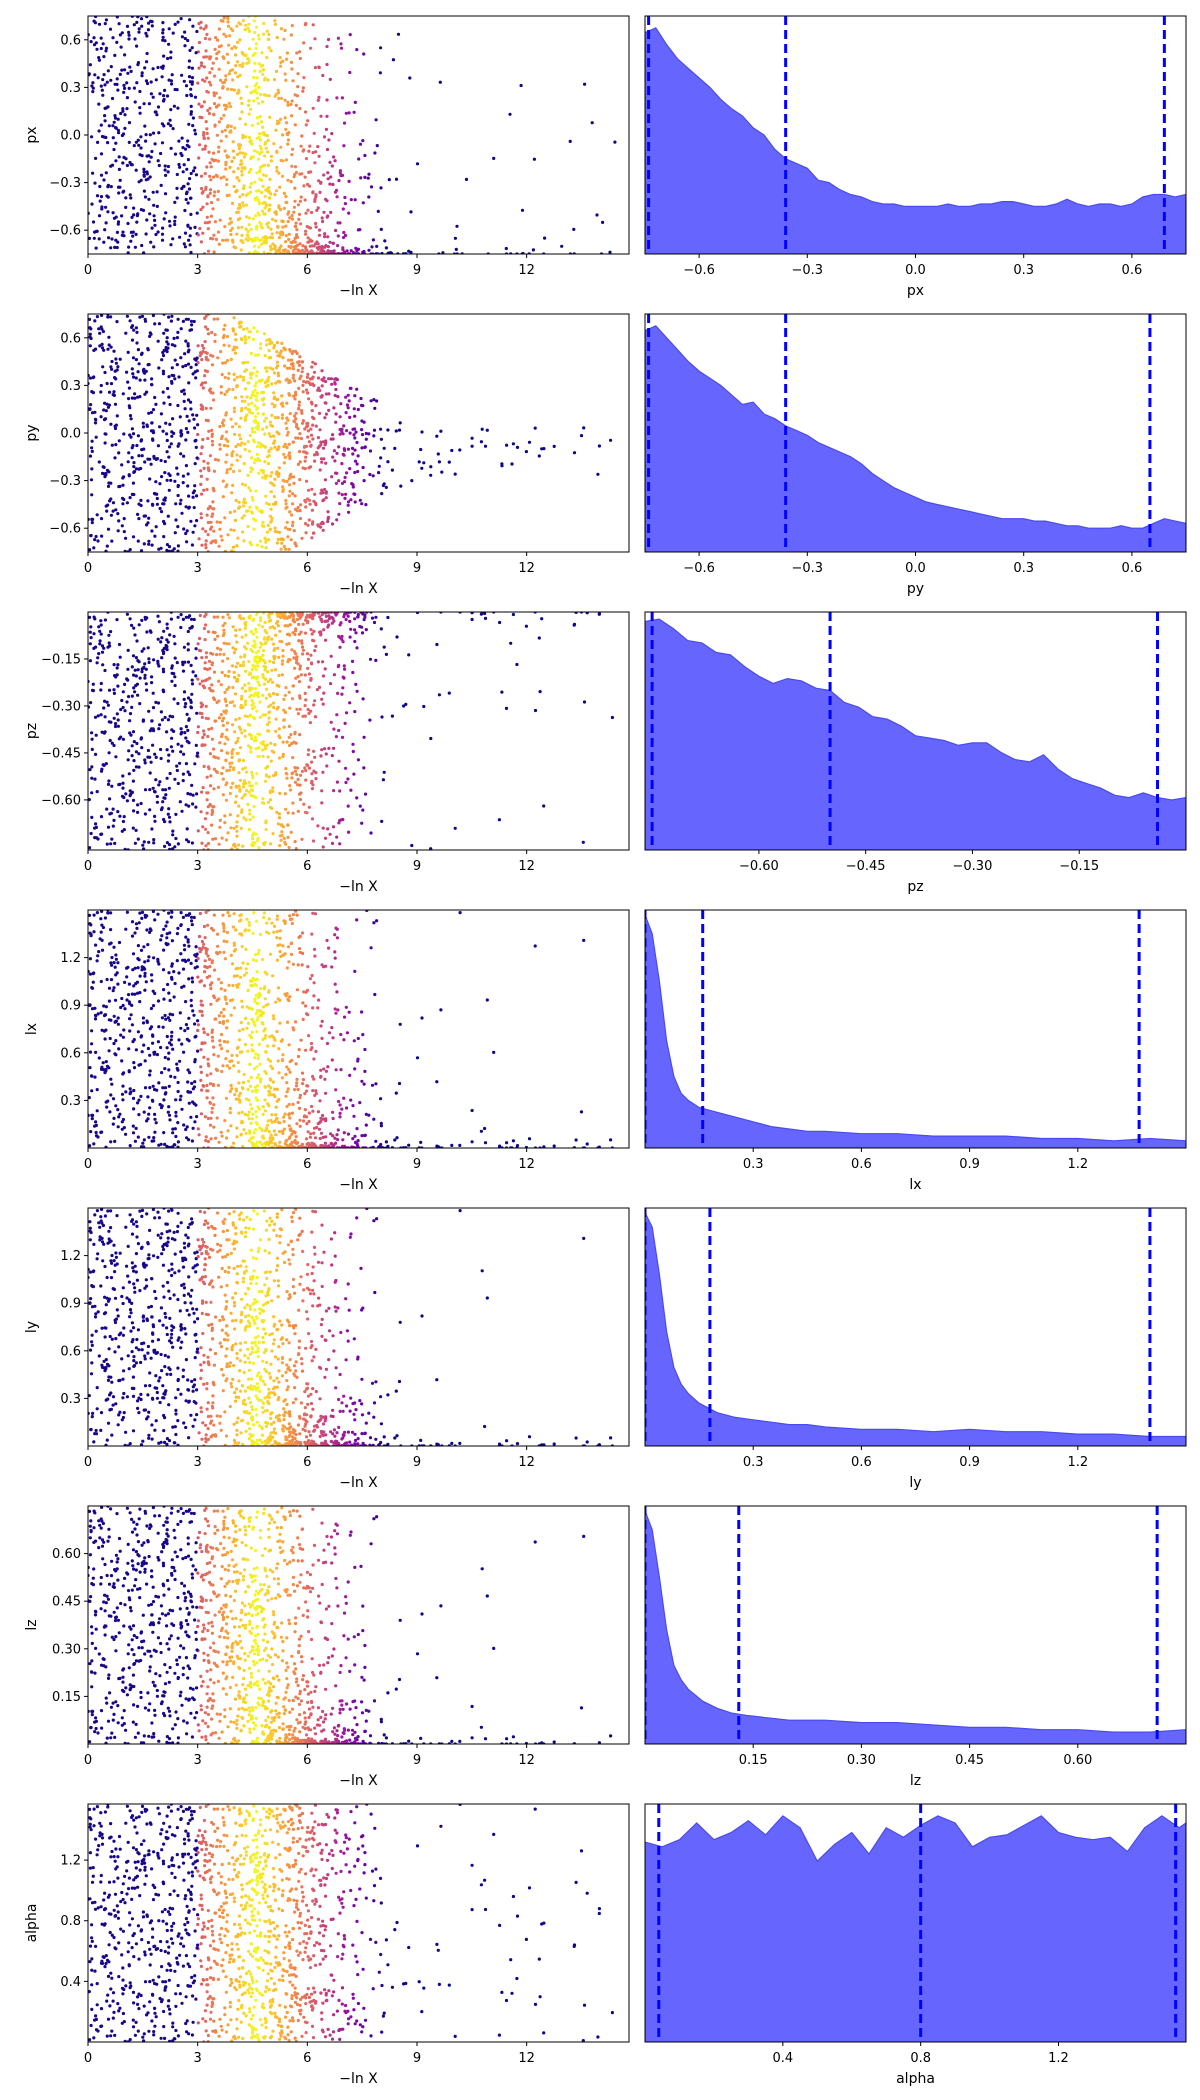 The width and height of the screenshot is (1200, 2100). I want to click on x-tick-label: −0.3, so click(808, 270).